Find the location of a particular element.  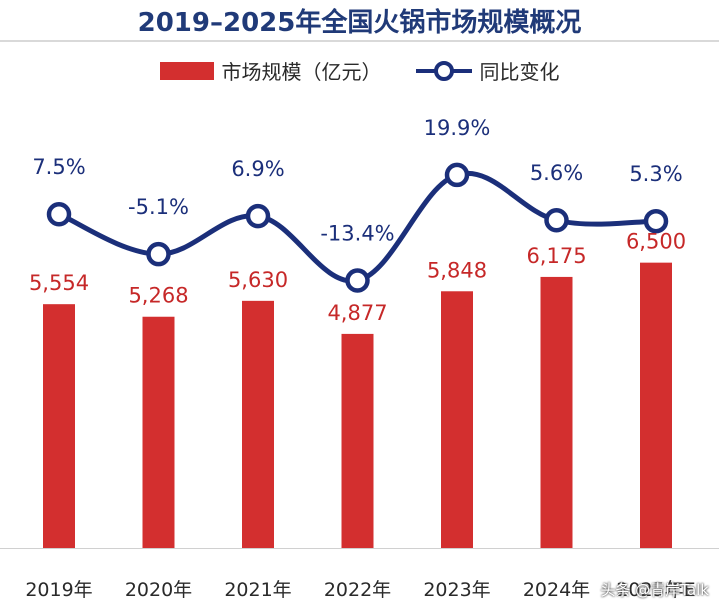

watermark: 头条 @青岸Talk is located at coordinates (655, 590).